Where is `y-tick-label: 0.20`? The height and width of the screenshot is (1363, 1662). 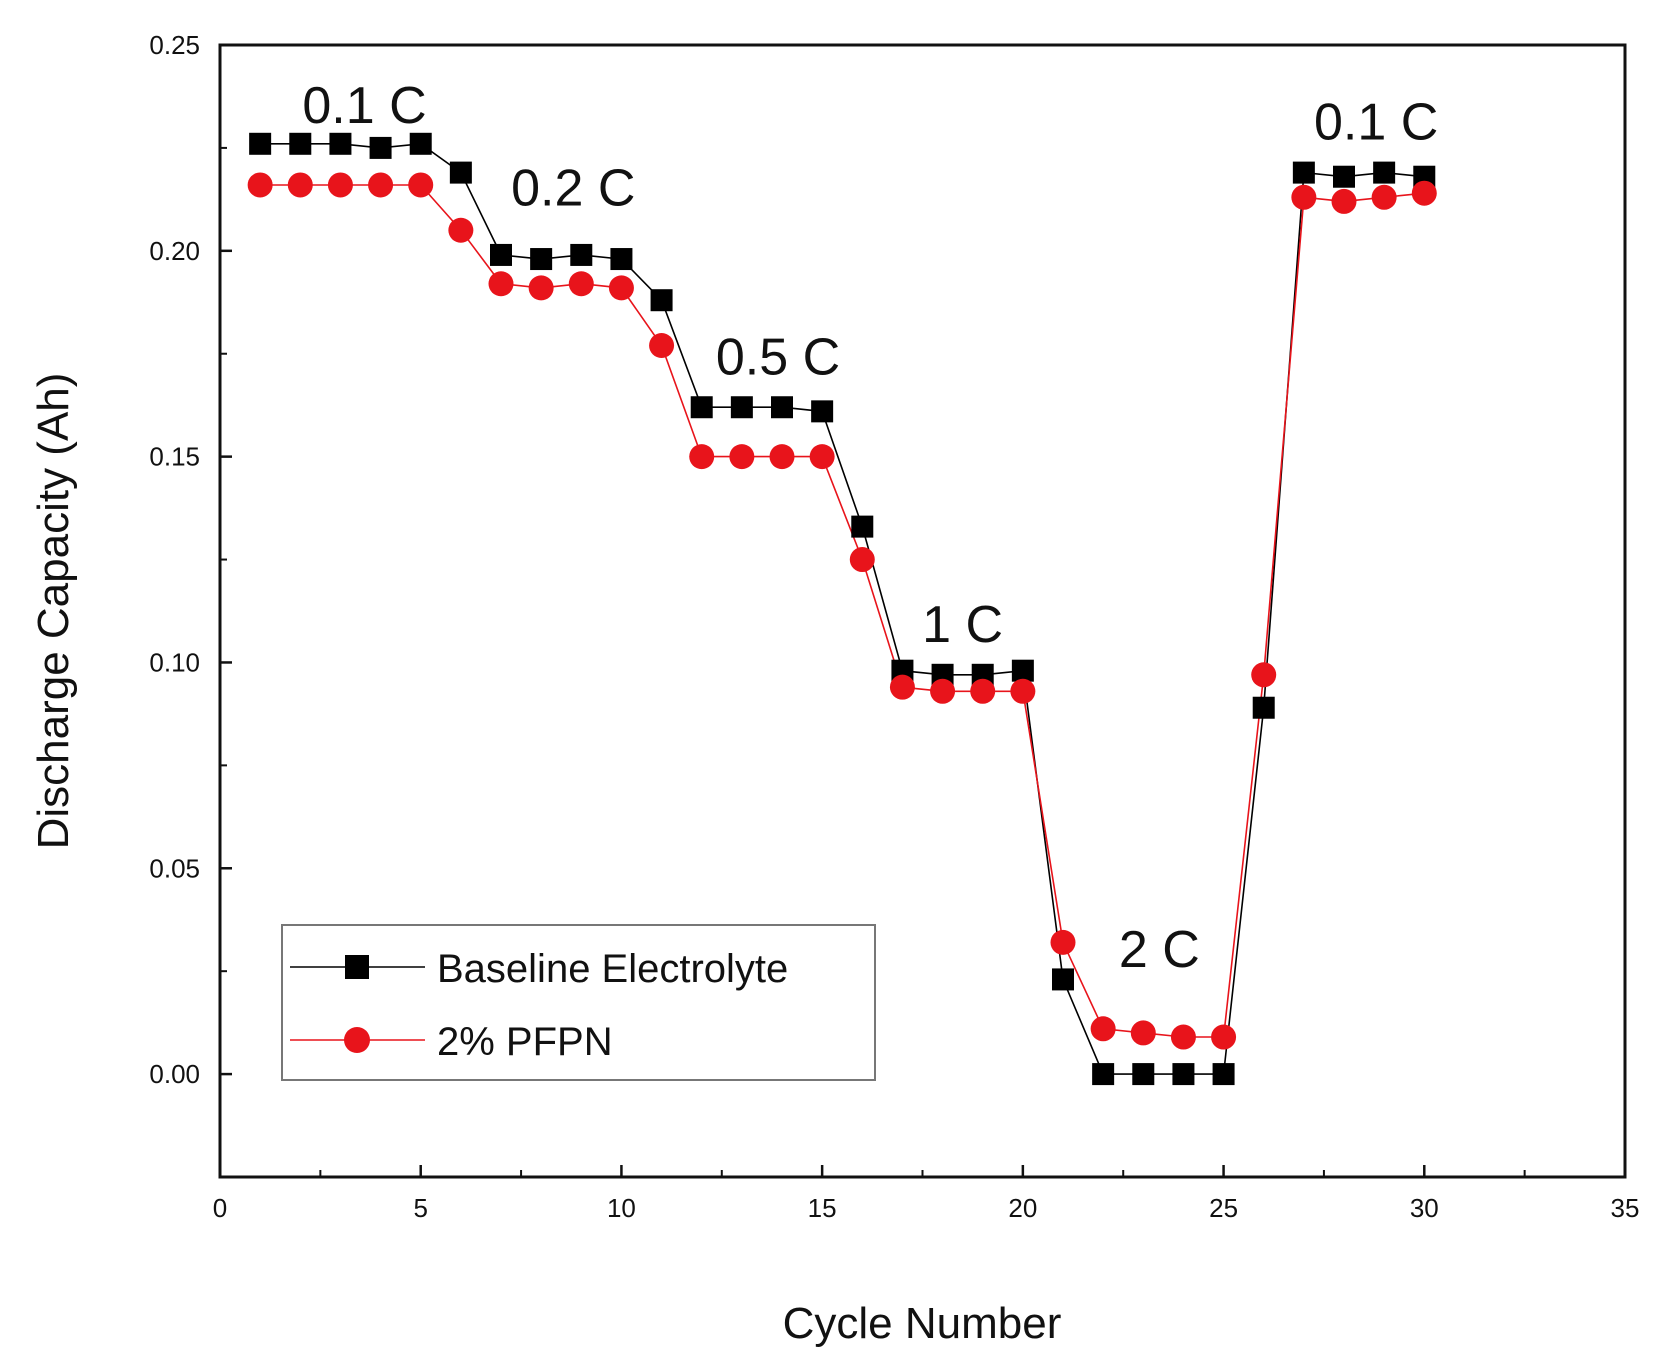
y-tick-label: 0.20 is located at coordinates (174, 251).